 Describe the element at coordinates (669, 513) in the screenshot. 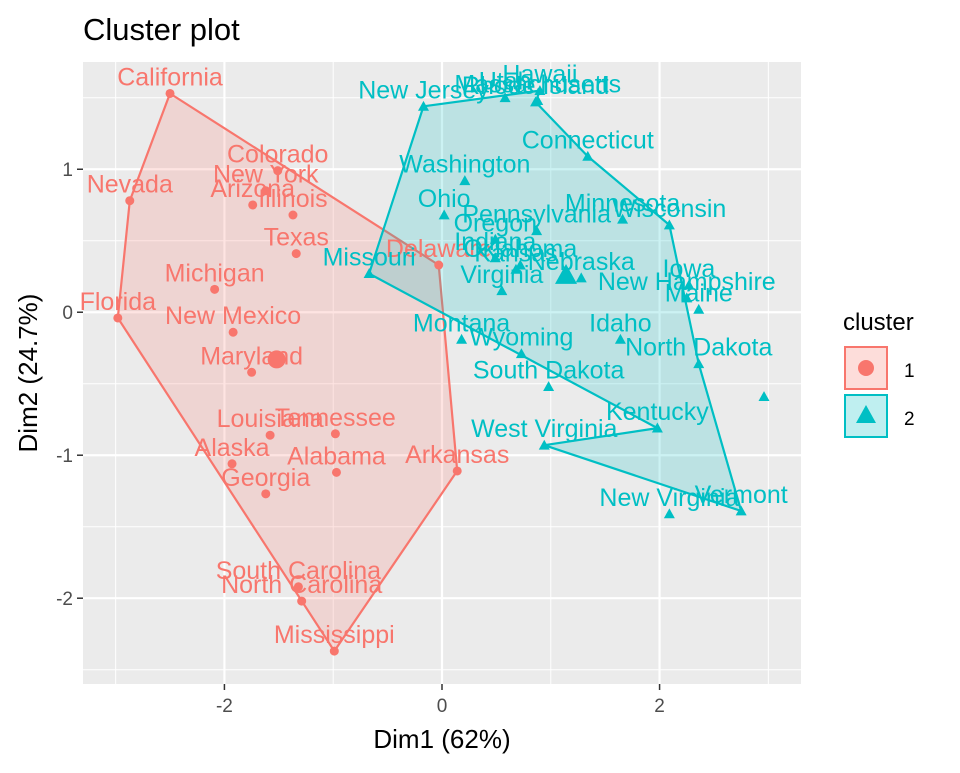

I see `point-new-virginia` at that location.